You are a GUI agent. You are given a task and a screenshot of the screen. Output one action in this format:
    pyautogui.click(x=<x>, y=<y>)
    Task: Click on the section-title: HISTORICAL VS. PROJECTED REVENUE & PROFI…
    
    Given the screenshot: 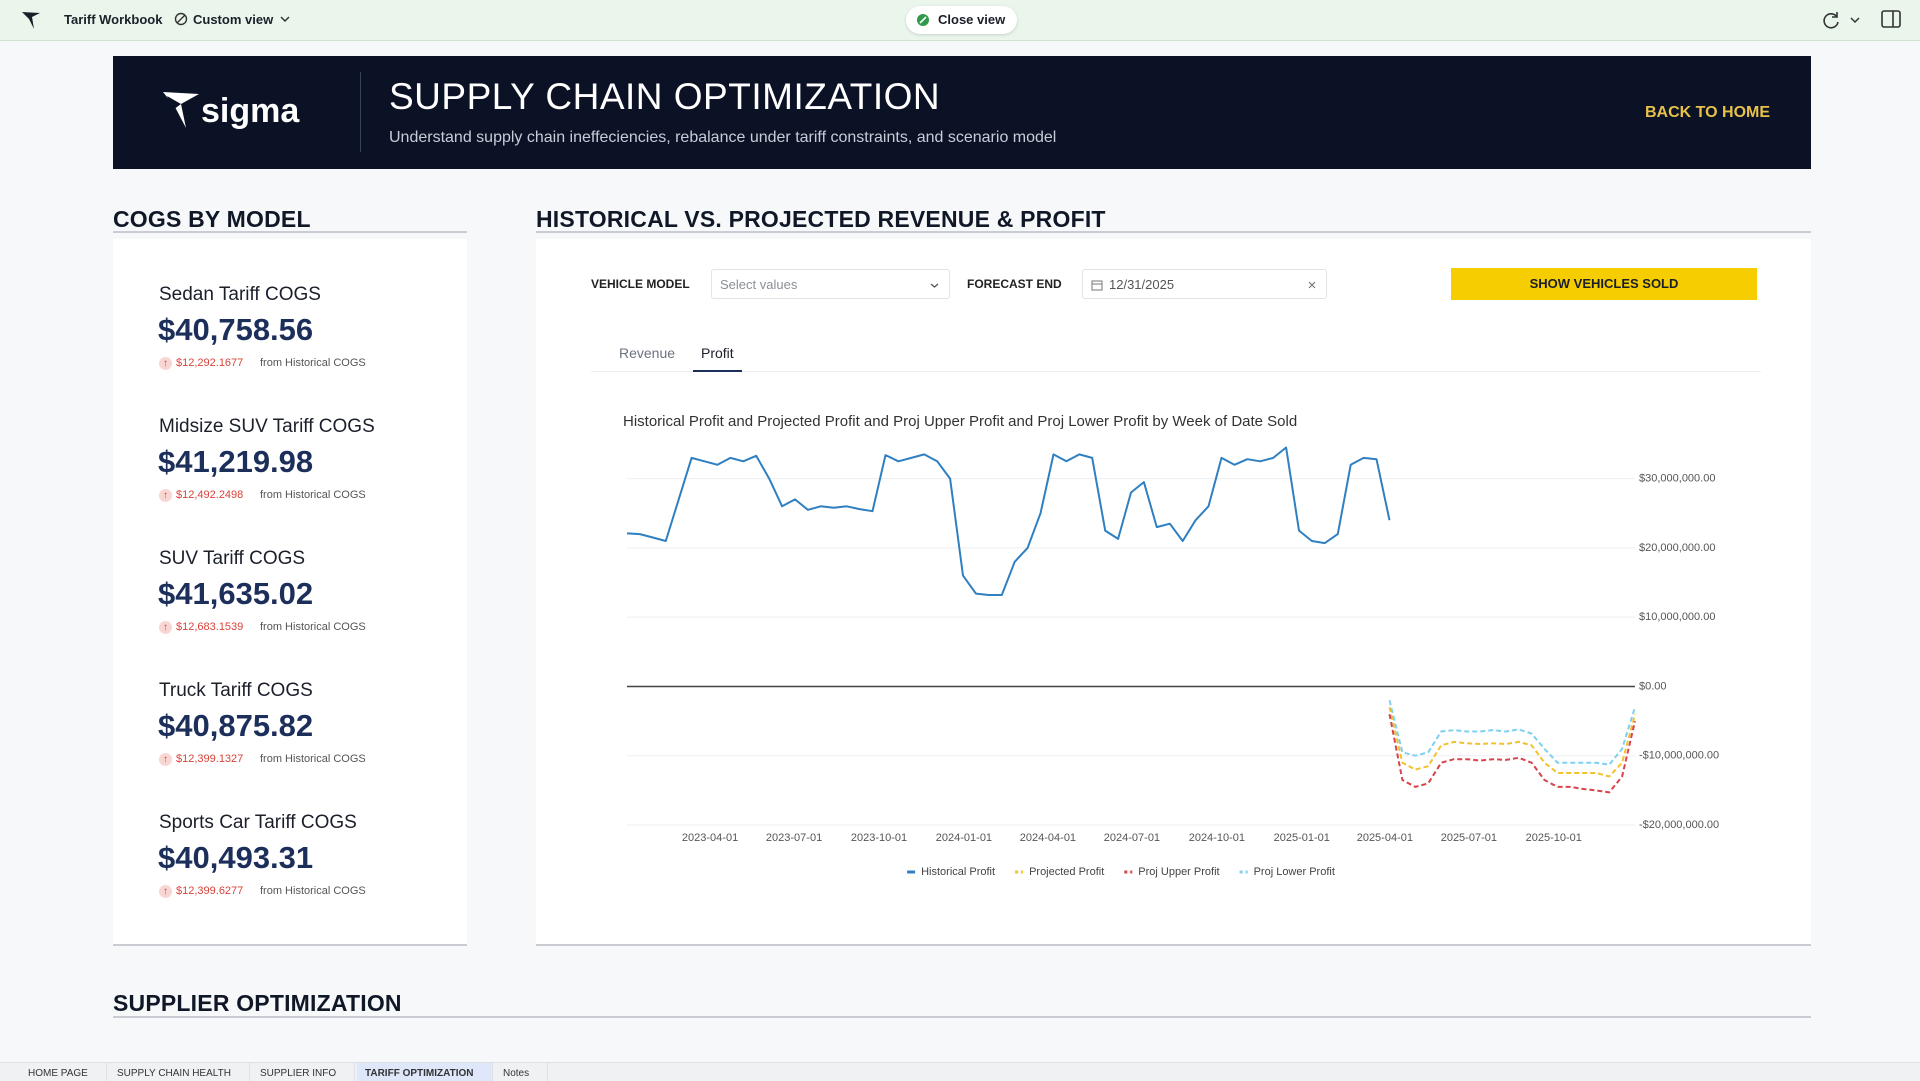 What is the action you would take?
    pyautogui.click(x=821, y=219)
    